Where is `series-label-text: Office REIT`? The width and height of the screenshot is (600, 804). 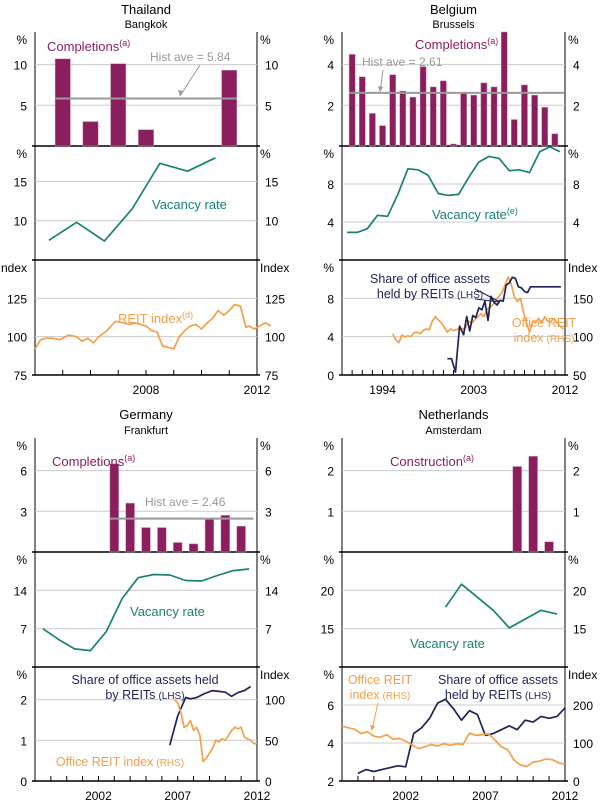 series-label-text: Office REIT is located at coordinates (544, 323).